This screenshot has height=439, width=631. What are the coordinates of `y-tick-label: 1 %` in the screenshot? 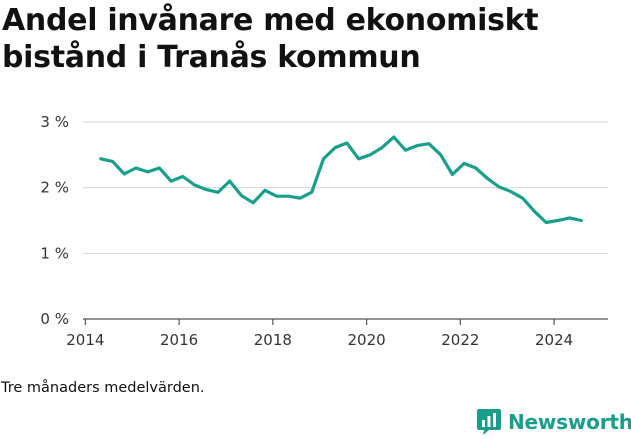 It's located at (54, 253).